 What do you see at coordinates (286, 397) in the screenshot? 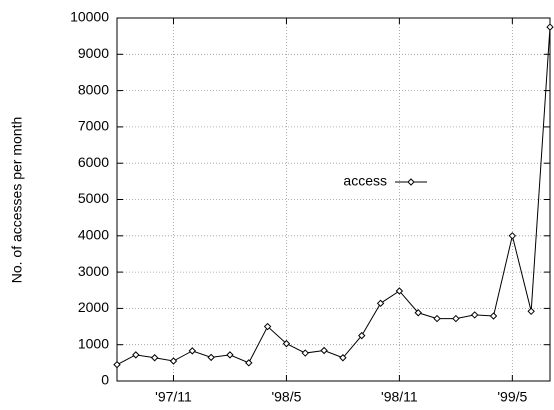
I see `x-tick-label: '98/5` at bounding box center [286, 397].